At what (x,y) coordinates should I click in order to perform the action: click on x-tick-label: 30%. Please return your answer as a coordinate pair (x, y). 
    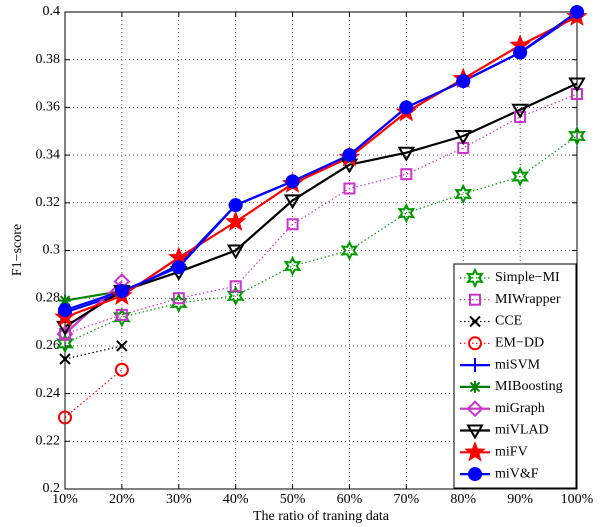
    Looking at the image, I should click on (179, 499).